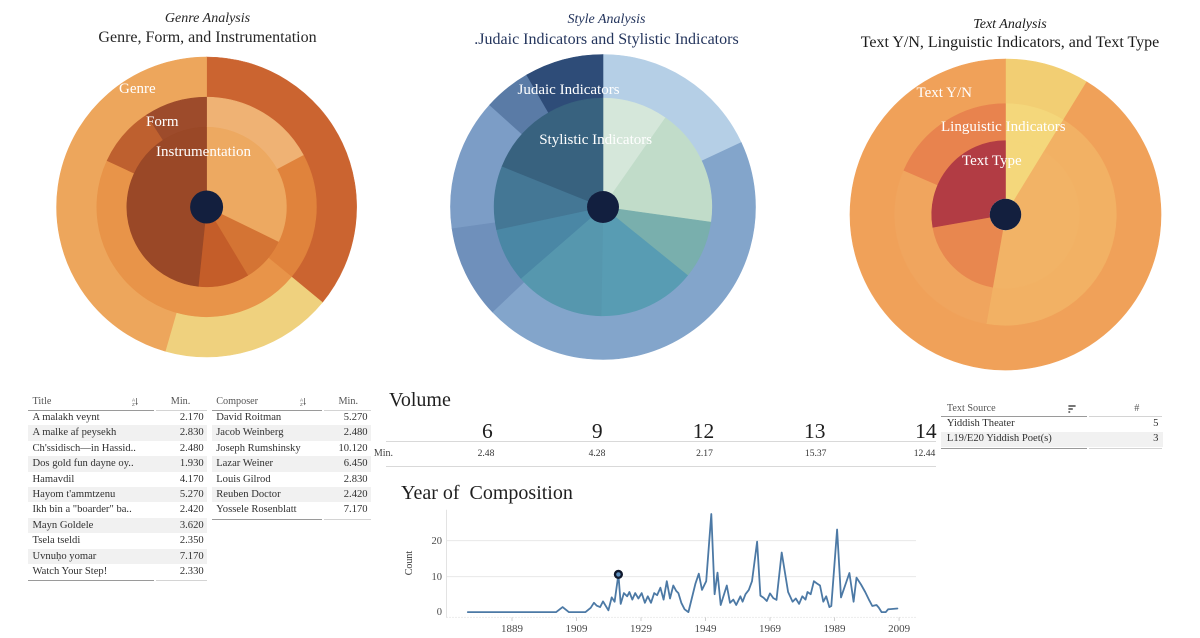  Describe the element at coordinates (437, 541) in the screenshot. I see `svg-text: 20` at that location.